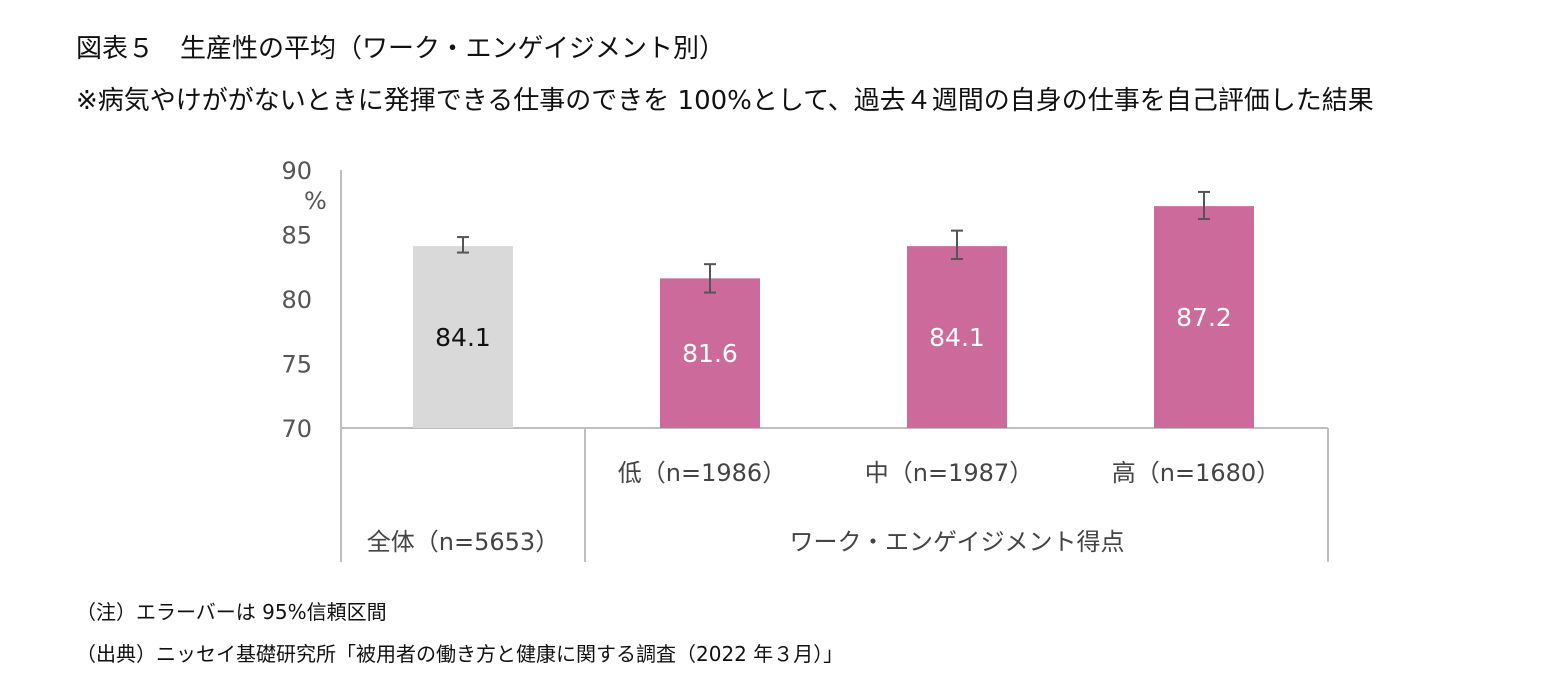 This screenshot has height=700, width=1542. Describe the element at coordinates (296, 236) in the screenshot. I see `y-tick-label: 85` at that location.